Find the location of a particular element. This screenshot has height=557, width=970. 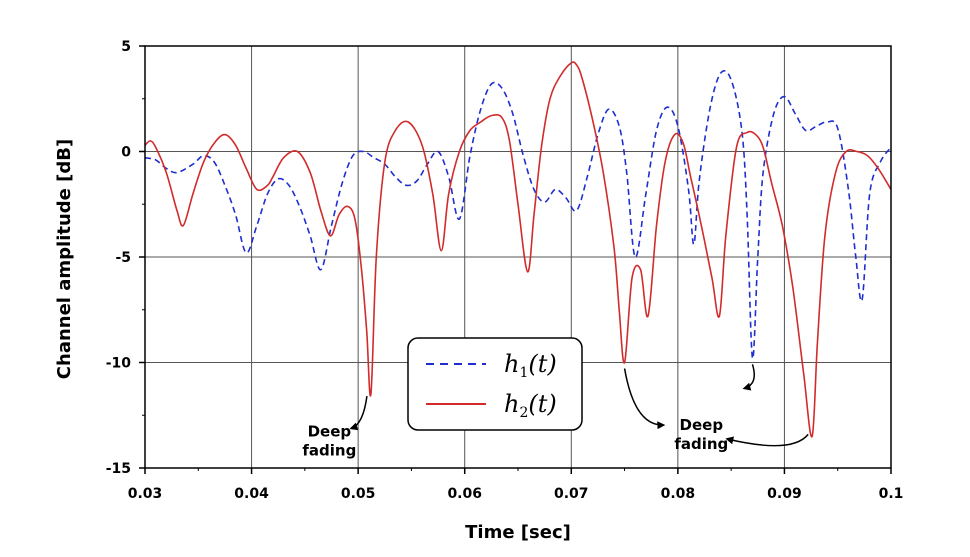

legend-label-h2: h2(t) is located at coordinates (530, 405).